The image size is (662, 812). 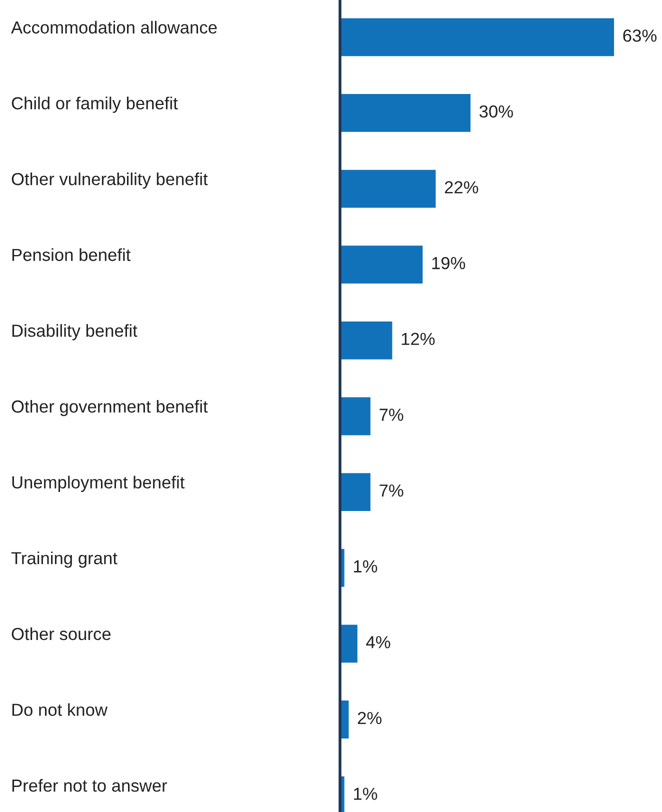 I want to click on y-tick-label: Training grant, so click(x=64, y=560).